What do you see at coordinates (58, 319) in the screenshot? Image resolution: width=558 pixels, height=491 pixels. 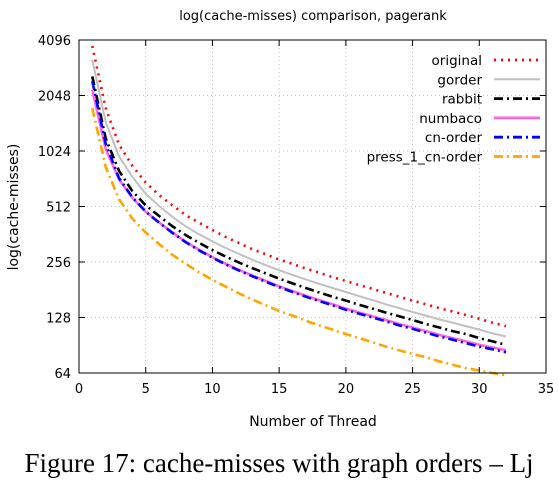 I see `y-tick-label: 128` at bounding box center [58, 319].